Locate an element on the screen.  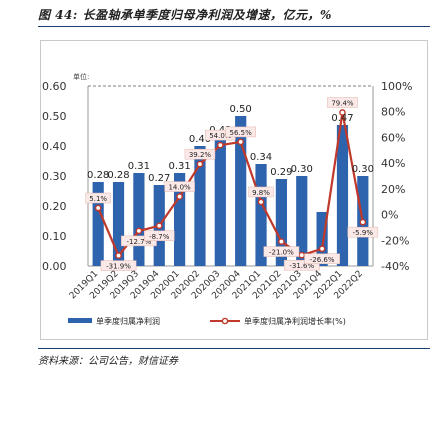
growth-value-label: 79.4% is located at coordinates (342, 103).